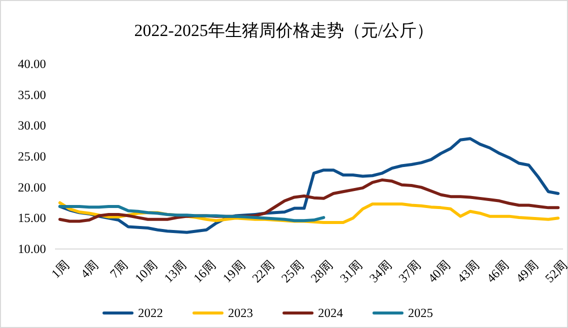  Describe the element at coordinates (351, 271) in the screenshot. I see `x-tick-label: 31周` at that location.